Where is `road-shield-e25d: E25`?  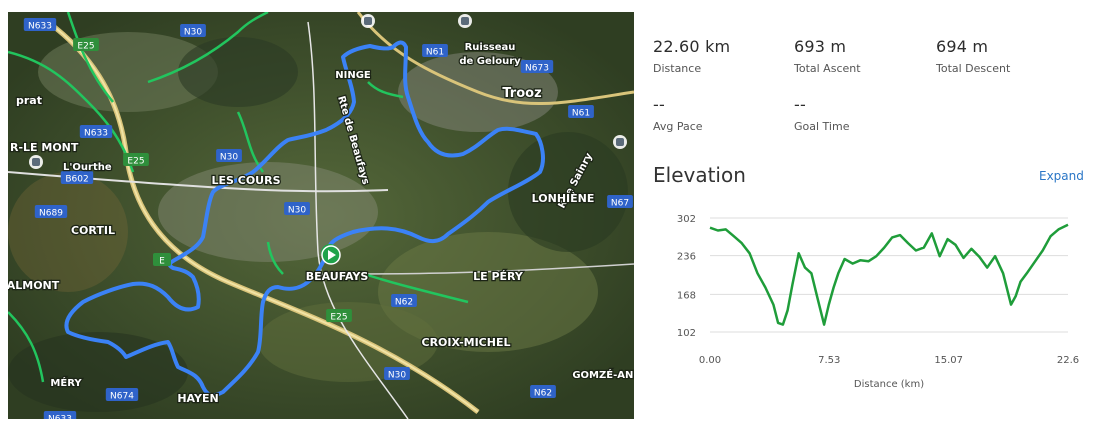
road-shield-e25d: E25 is located at coordinates (339, 316).